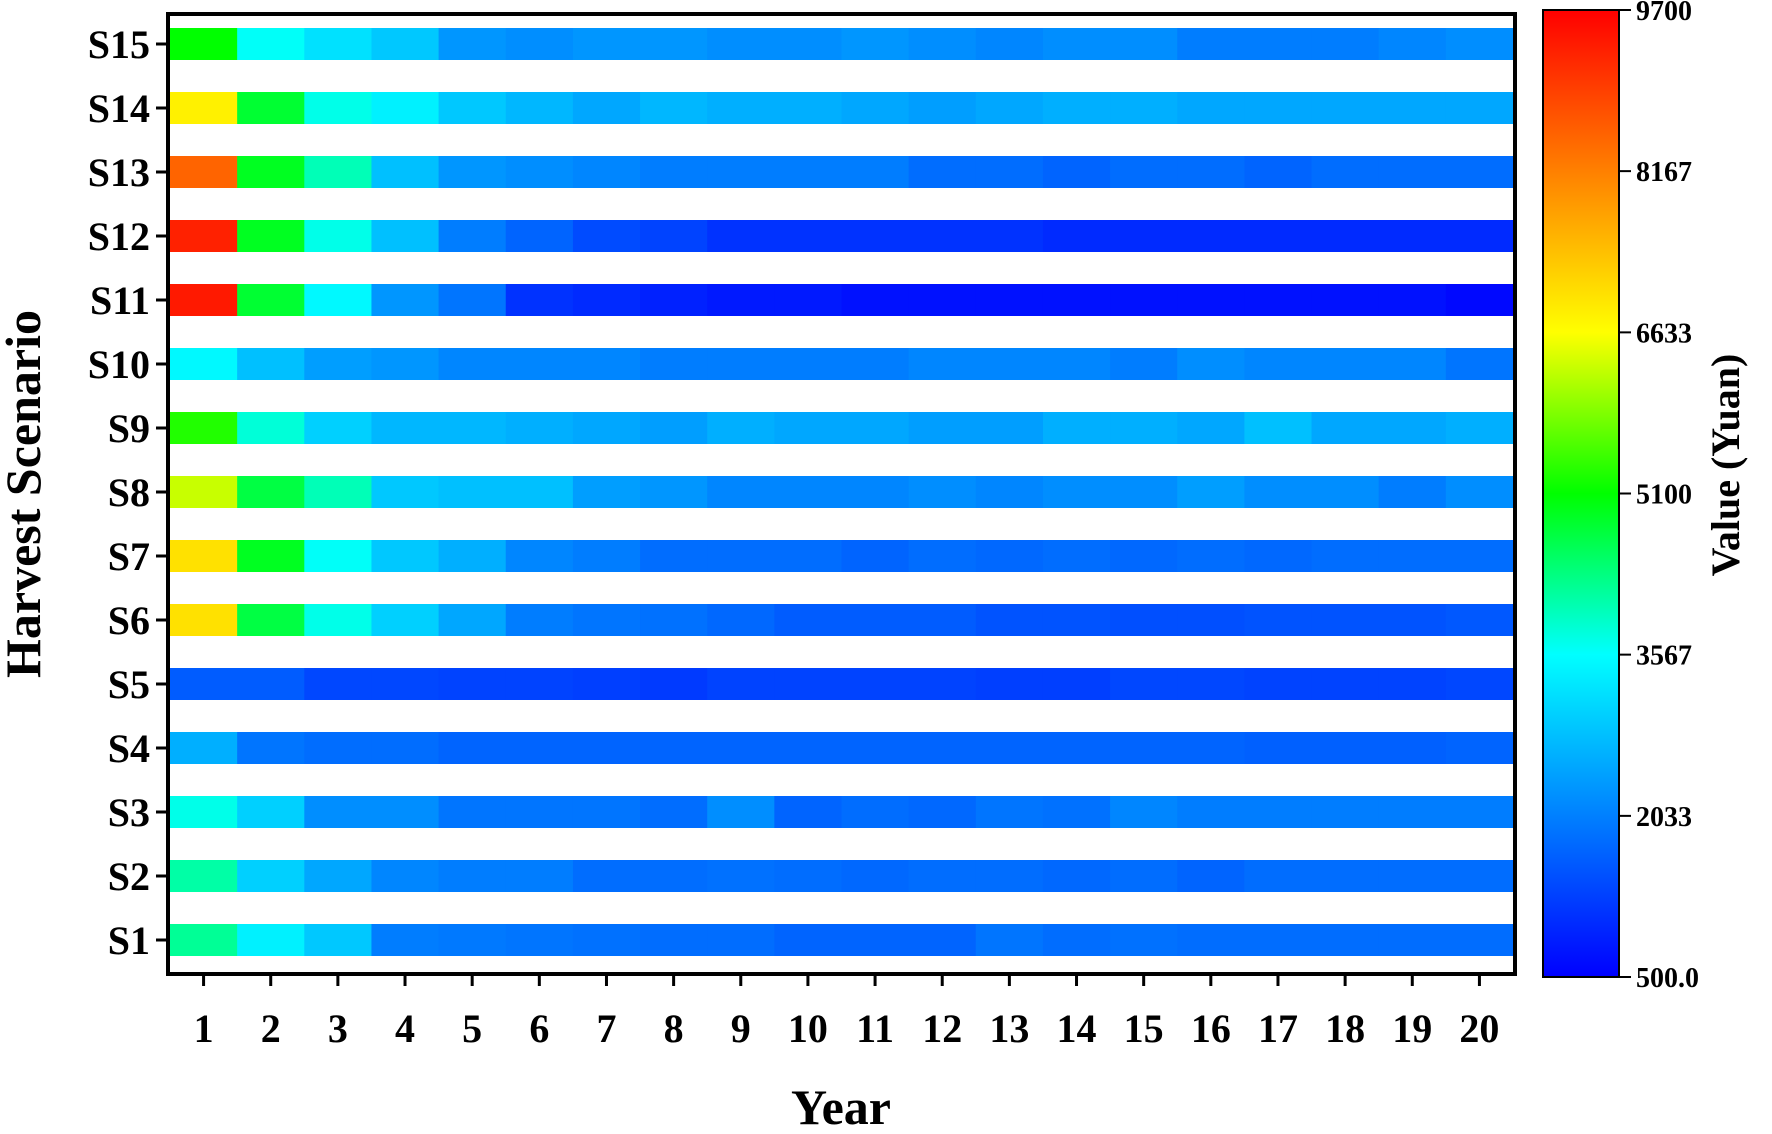  I want to click on y-tick-label: S15, so click(119, 44).